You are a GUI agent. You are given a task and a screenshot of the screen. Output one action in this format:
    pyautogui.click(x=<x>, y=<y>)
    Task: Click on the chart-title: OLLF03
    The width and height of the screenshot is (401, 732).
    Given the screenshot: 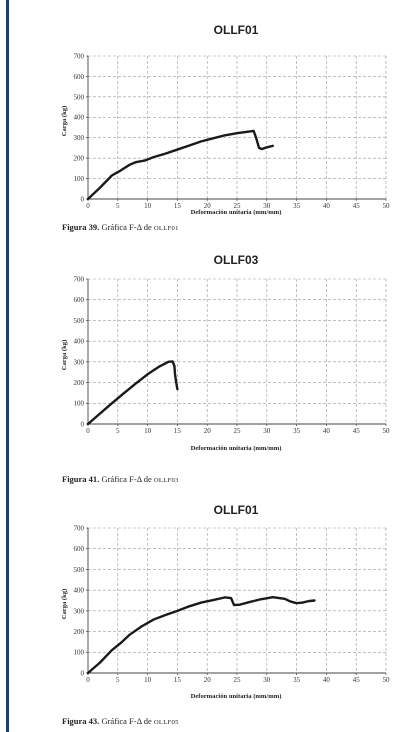 What is the action you would take?
    pyautogui.click(x=236, y=260)
    